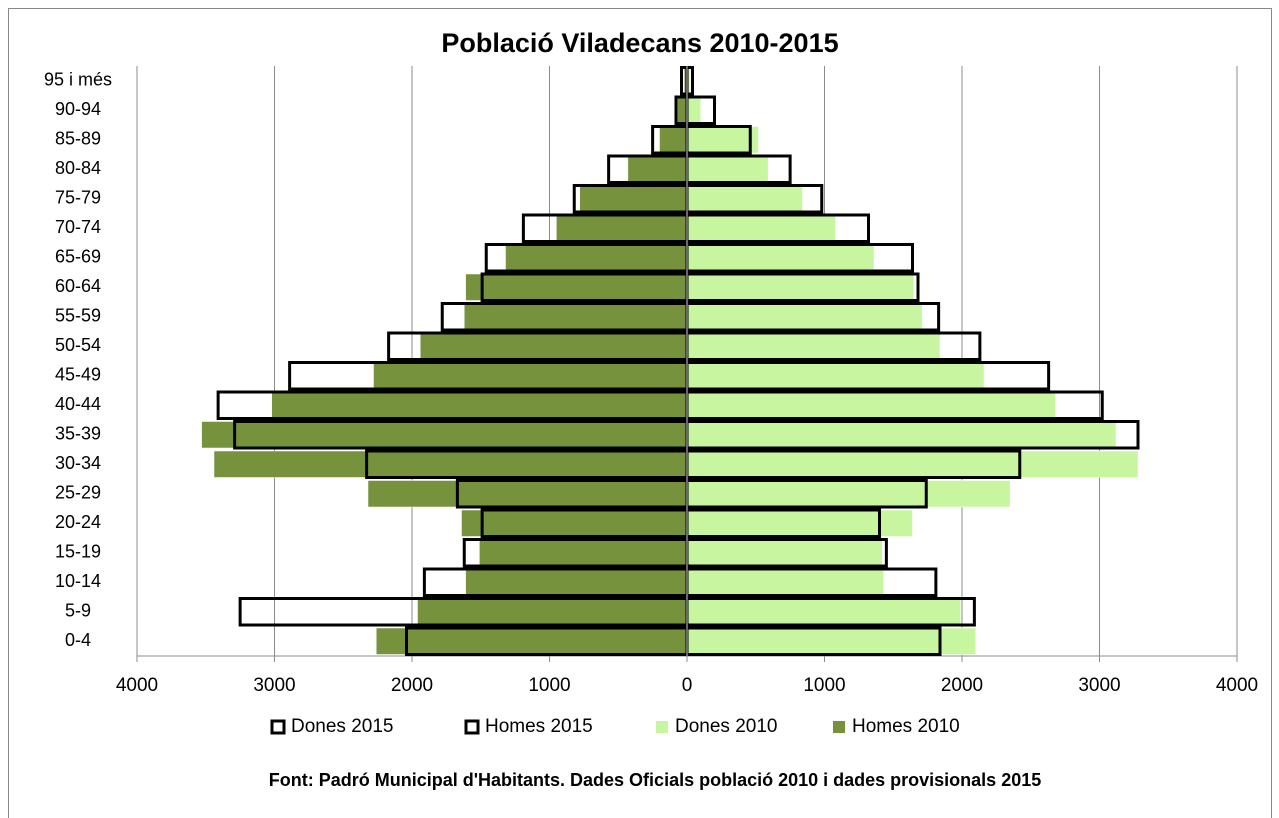  I want to click on y-tick-label: 55-59, so click(78, 316).